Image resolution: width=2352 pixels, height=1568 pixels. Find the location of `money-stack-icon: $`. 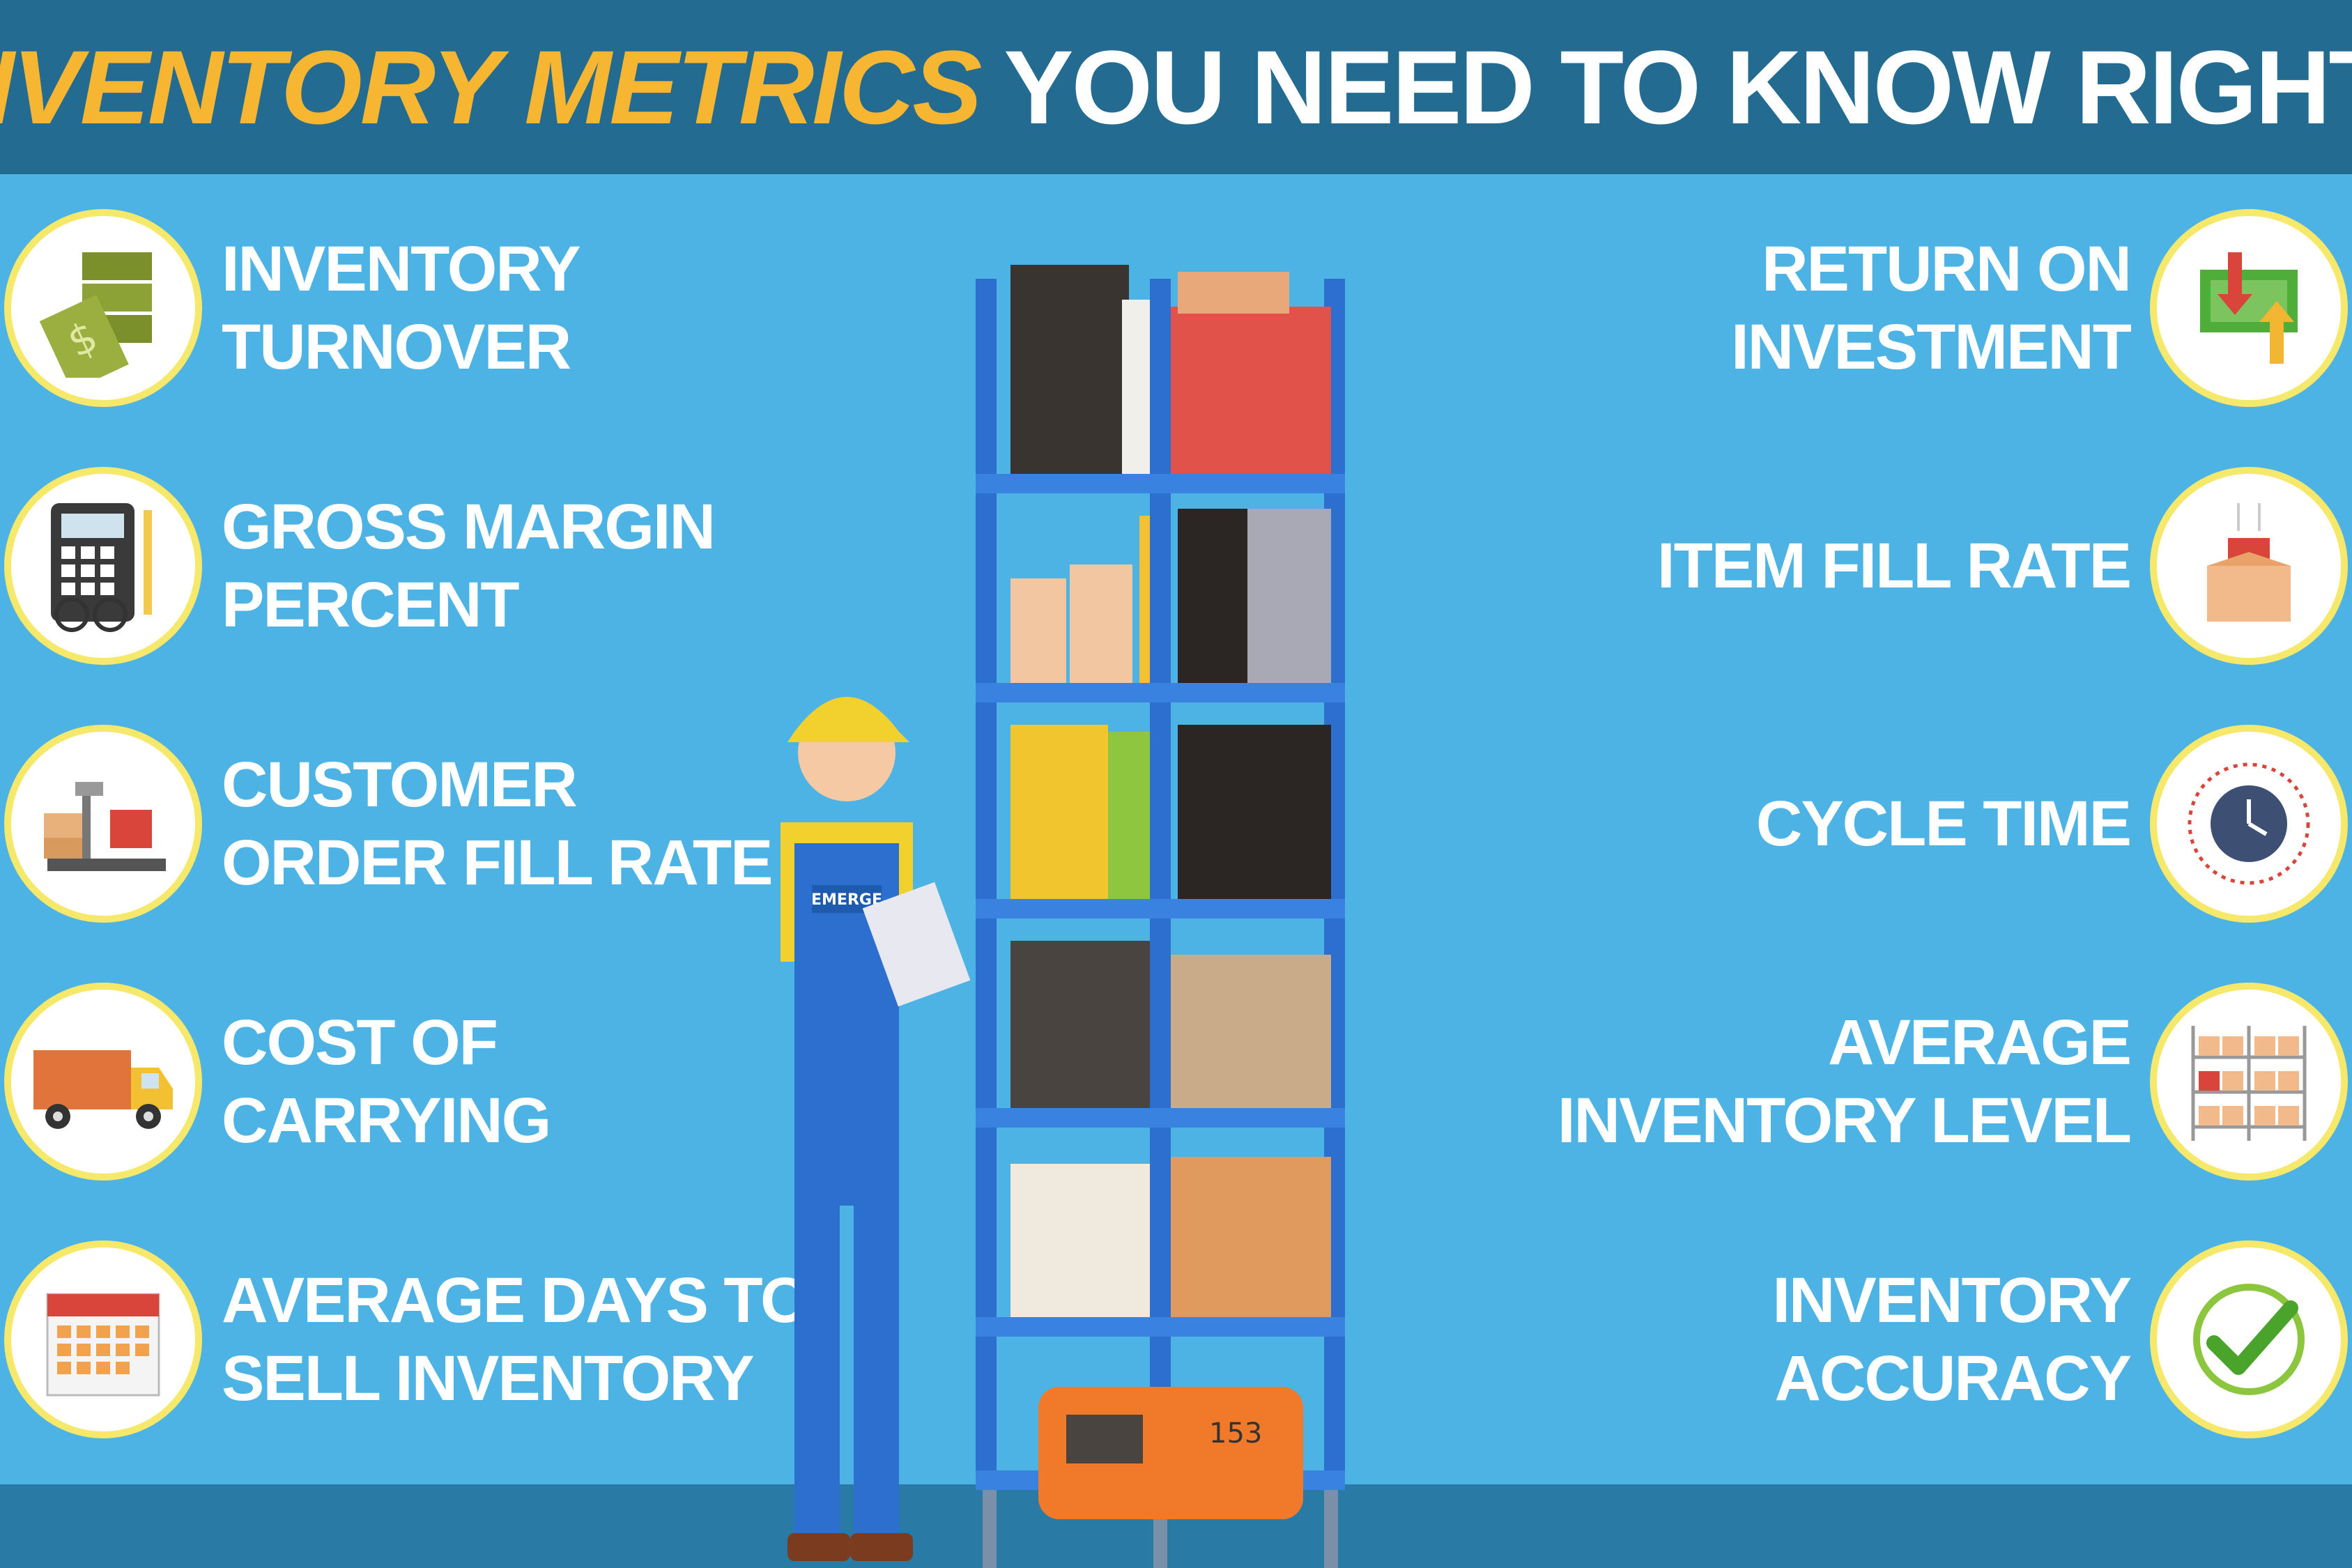

money-stack-icon: $ is located at coordinates (103, 308).